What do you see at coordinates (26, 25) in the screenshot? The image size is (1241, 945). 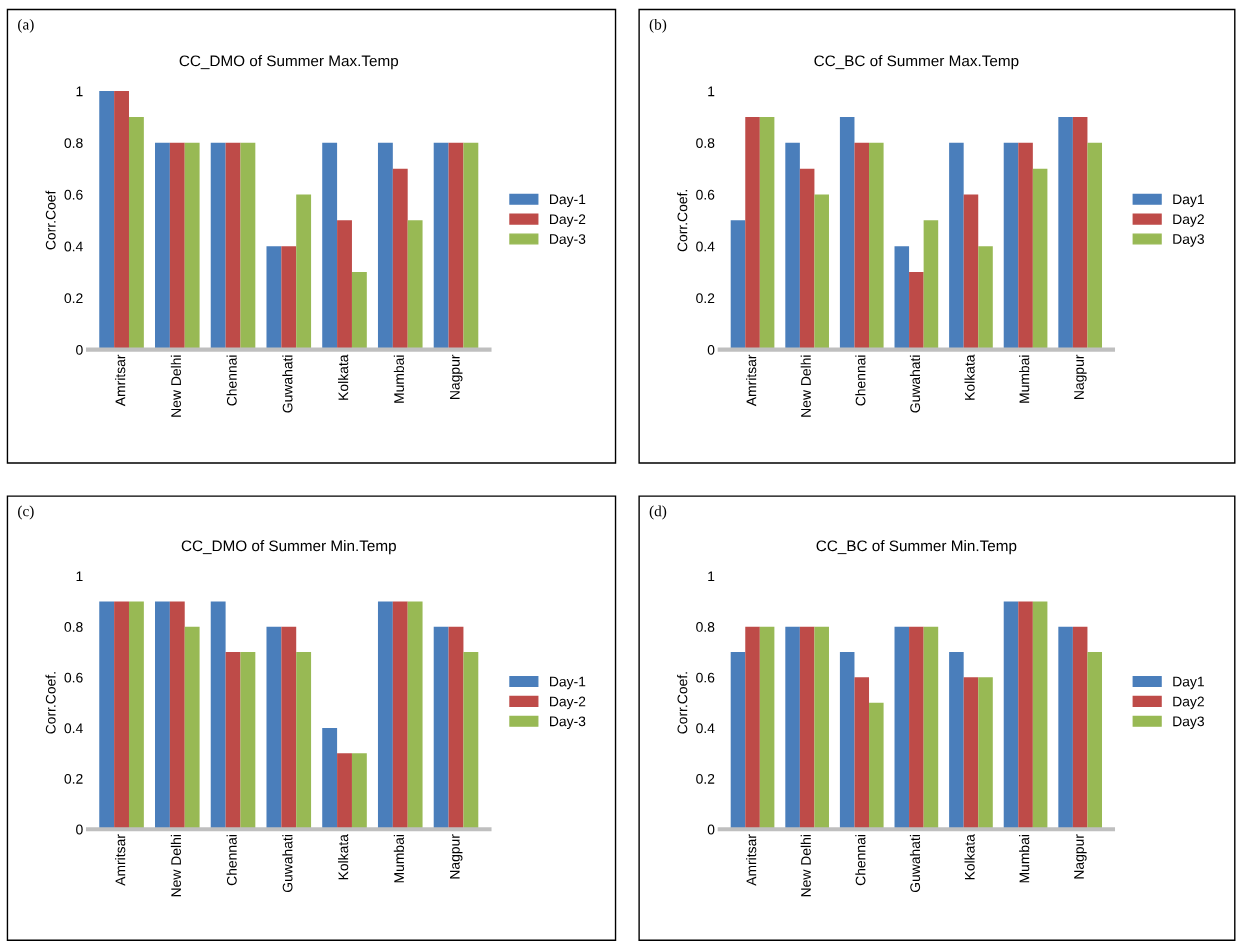 I see `text: (a)` at bounding box center [26, 25].